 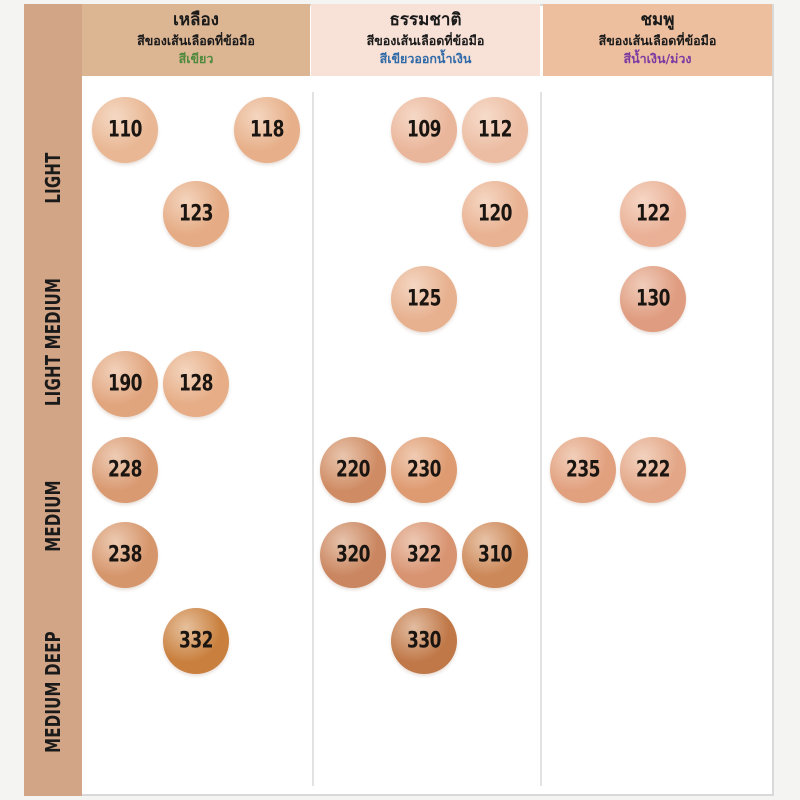 I want to click on shade-swatch: 222, so click(x=653, y=470).